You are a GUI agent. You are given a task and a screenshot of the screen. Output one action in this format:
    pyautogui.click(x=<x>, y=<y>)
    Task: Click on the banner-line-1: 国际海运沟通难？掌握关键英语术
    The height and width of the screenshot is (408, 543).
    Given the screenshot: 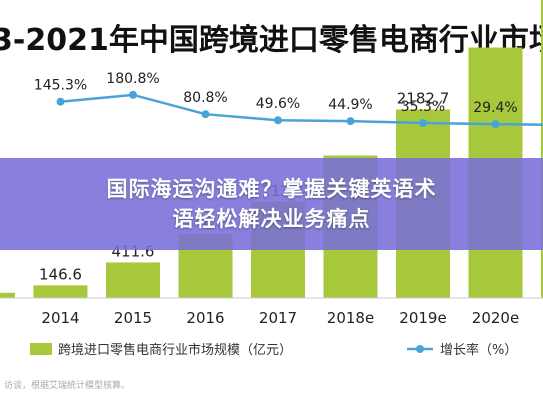 What is the action you would take?
    pyautogui.click(x=271, y=189)
    